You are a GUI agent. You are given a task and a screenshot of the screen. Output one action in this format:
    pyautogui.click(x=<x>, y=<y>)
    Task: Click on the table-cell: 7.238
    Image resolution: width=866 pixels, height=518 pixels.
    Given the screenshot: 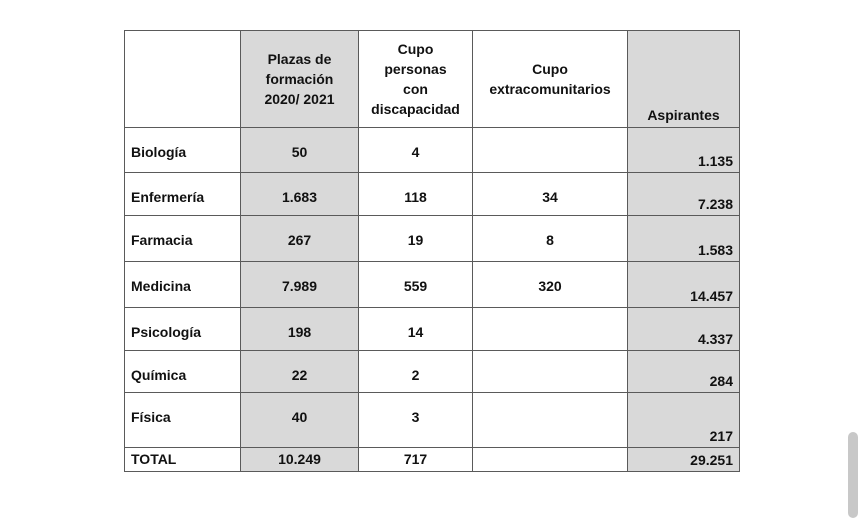 What is the action you would take?
    pyautogui.click(x=683, y=194)
    